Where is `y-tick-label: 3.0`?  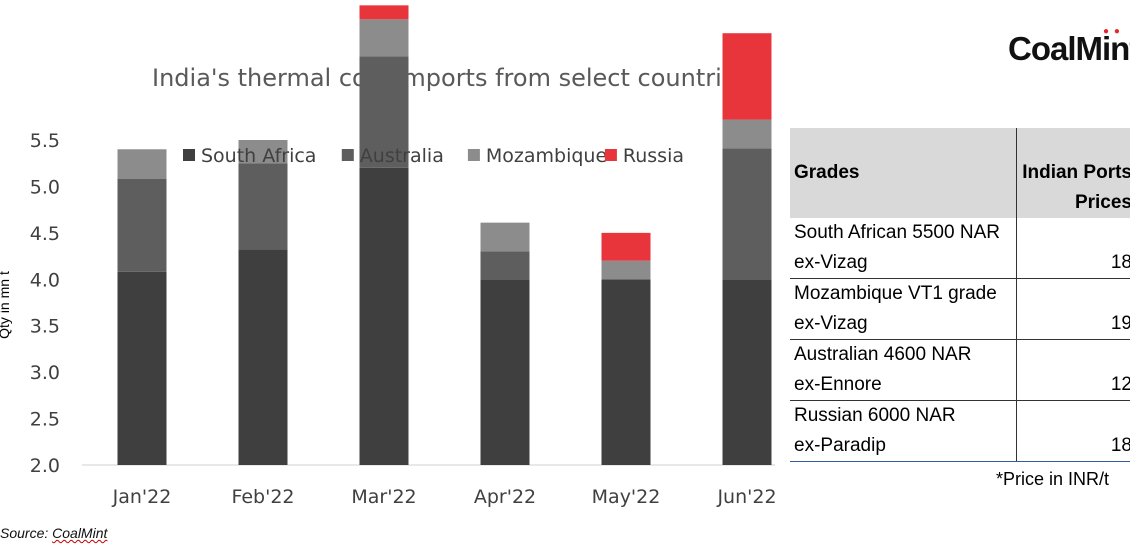 y-tick-label: 3.0 is located at coordinates (45, 373).